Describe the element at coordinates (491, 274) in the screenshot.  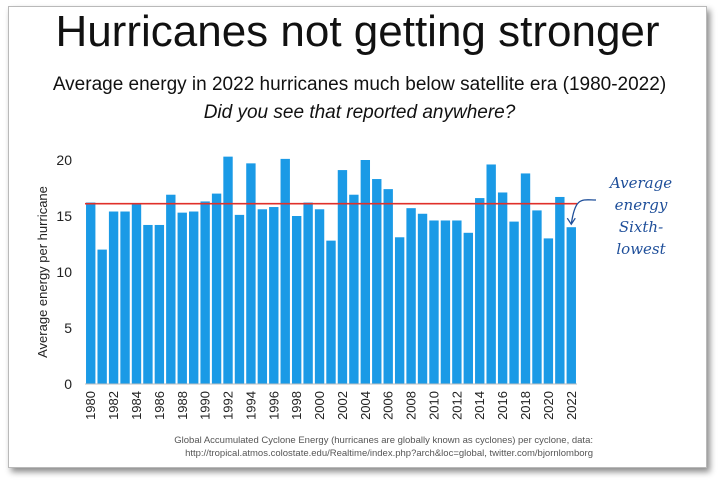
I see `bar-2015` at that location.